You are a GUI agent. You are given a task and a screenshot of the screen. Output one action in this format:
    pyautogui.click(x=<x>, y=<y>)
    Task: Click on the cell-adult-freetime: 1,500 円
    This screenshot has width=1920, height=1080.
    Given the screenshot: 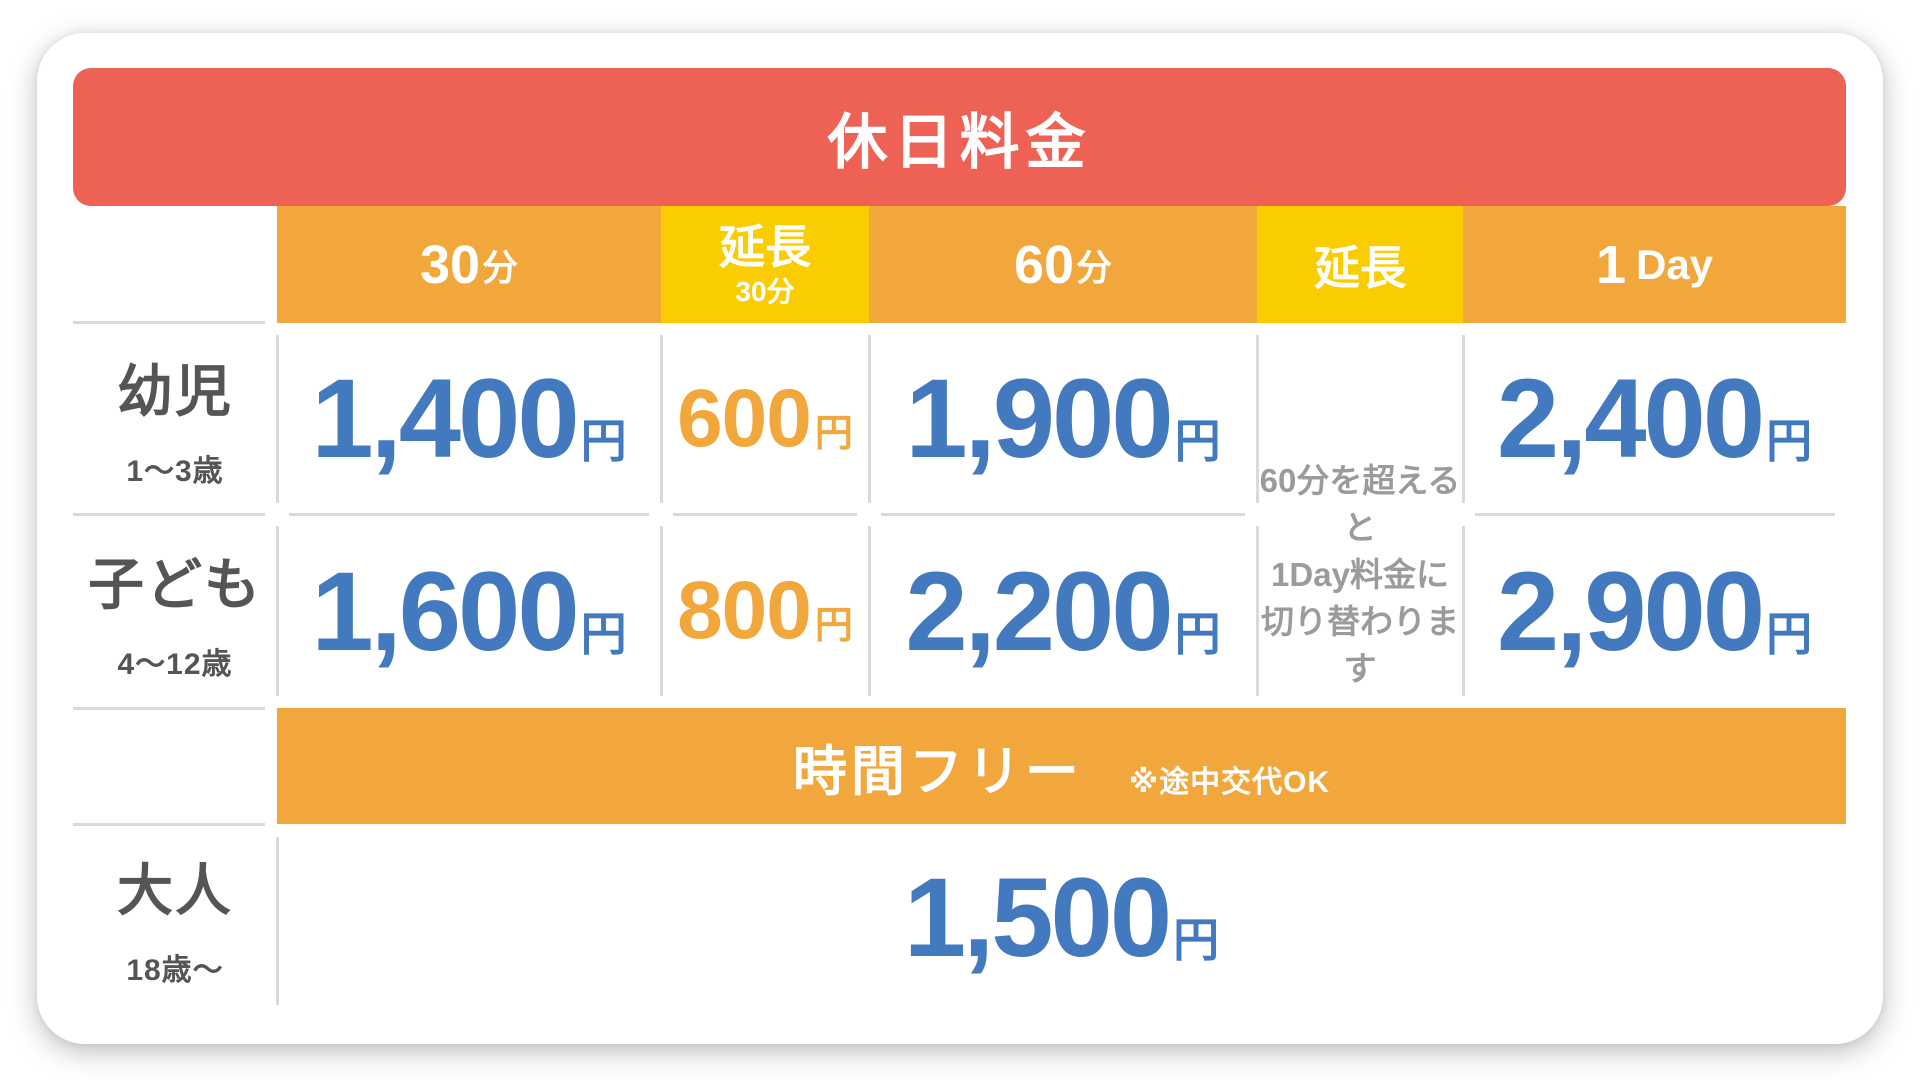 What is the action you would take?
    pyautogui.click(x=1061, y=917)
    